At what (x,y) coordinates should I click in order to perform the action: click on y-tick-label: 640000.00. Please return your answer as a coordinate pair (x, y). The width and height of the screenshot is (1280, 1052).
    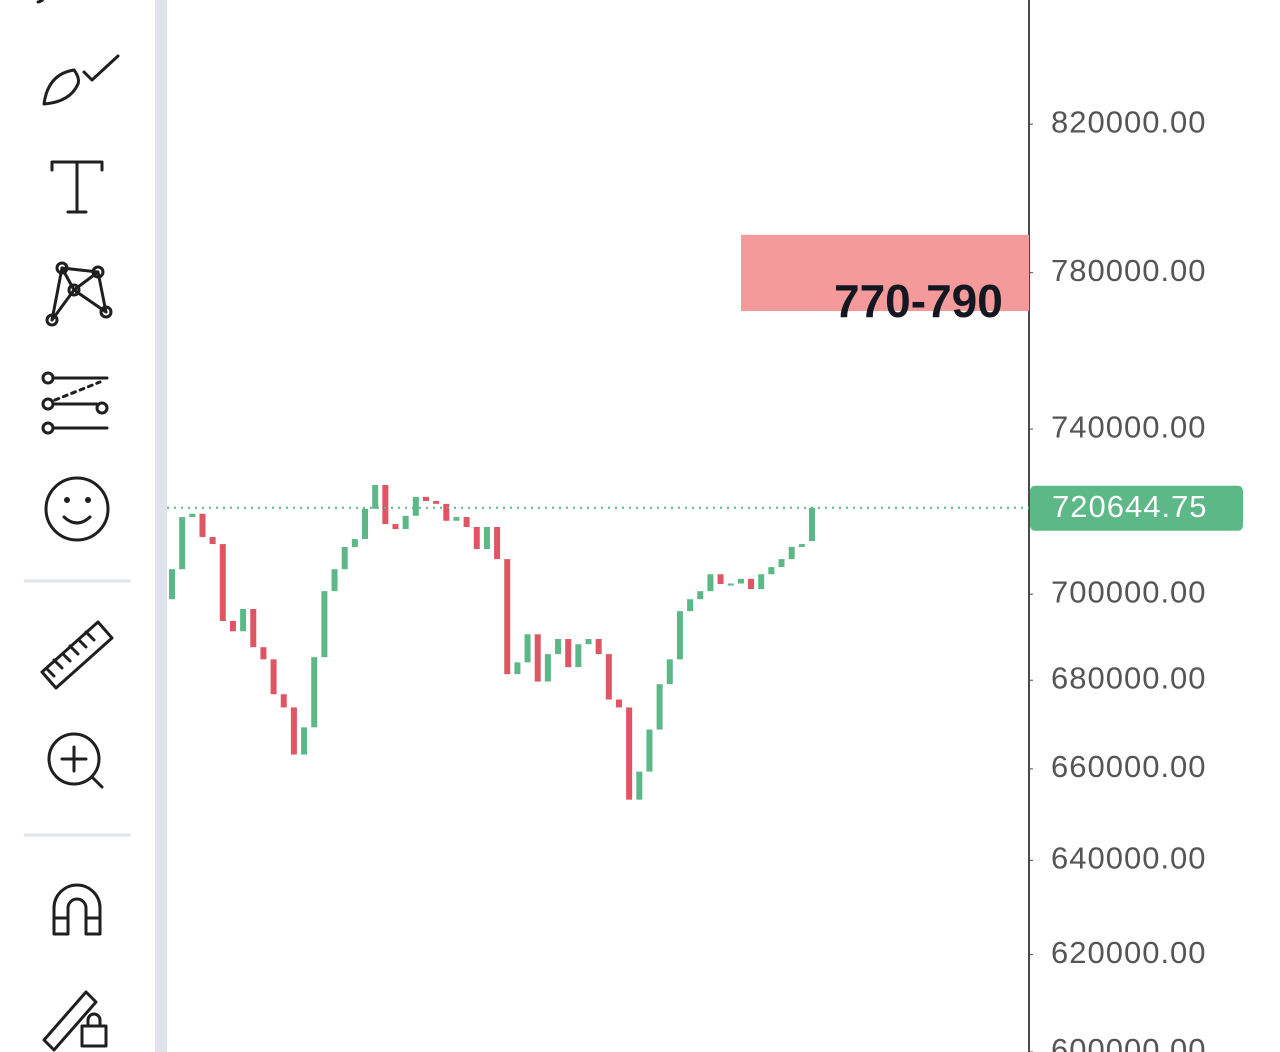
    Looking at the image, I should click on (1129, 857).